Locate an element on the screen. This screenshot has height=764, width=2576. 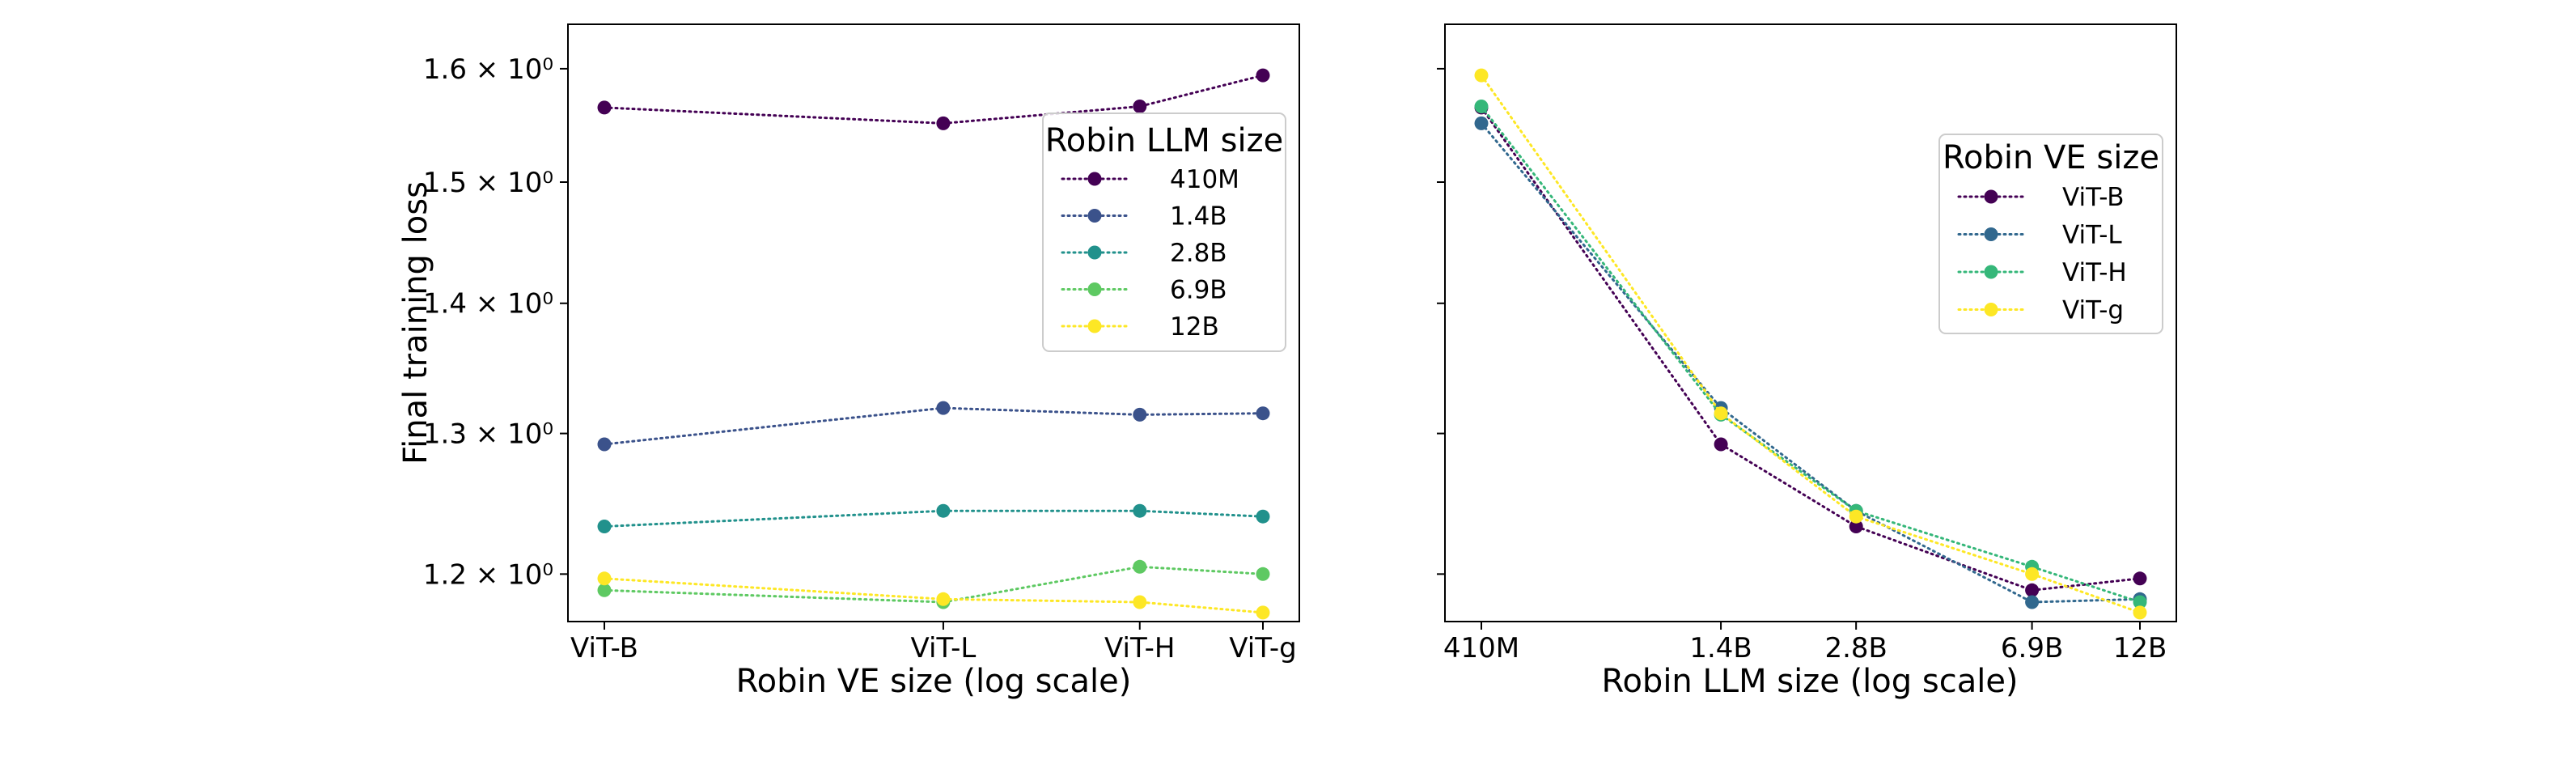
data-point-ViT-g-410M is located at coordinates (1481, 75).